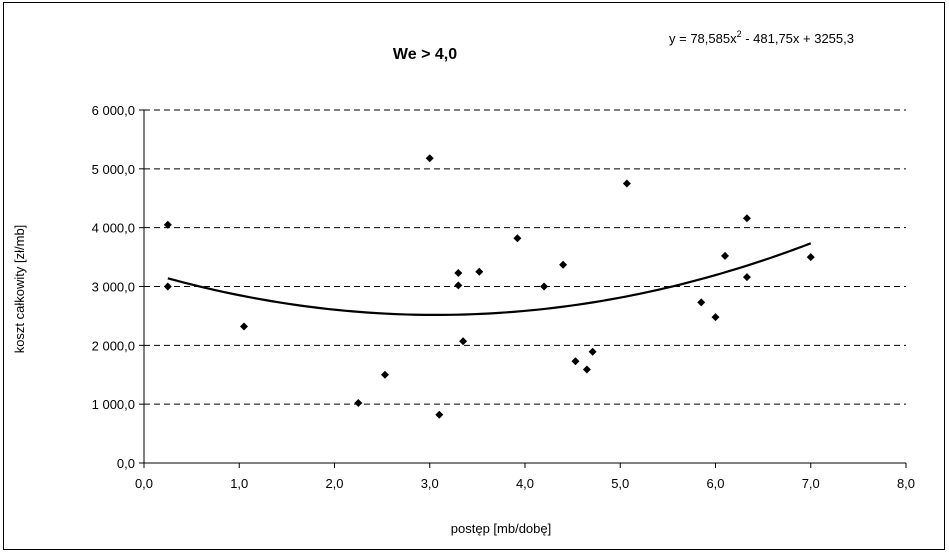 This screenshot has height=553, width=949. What do you see at coordinates (739, 34) in the screenshot?
I see `equation-exponent: 2` at bounding box center [739, 34].